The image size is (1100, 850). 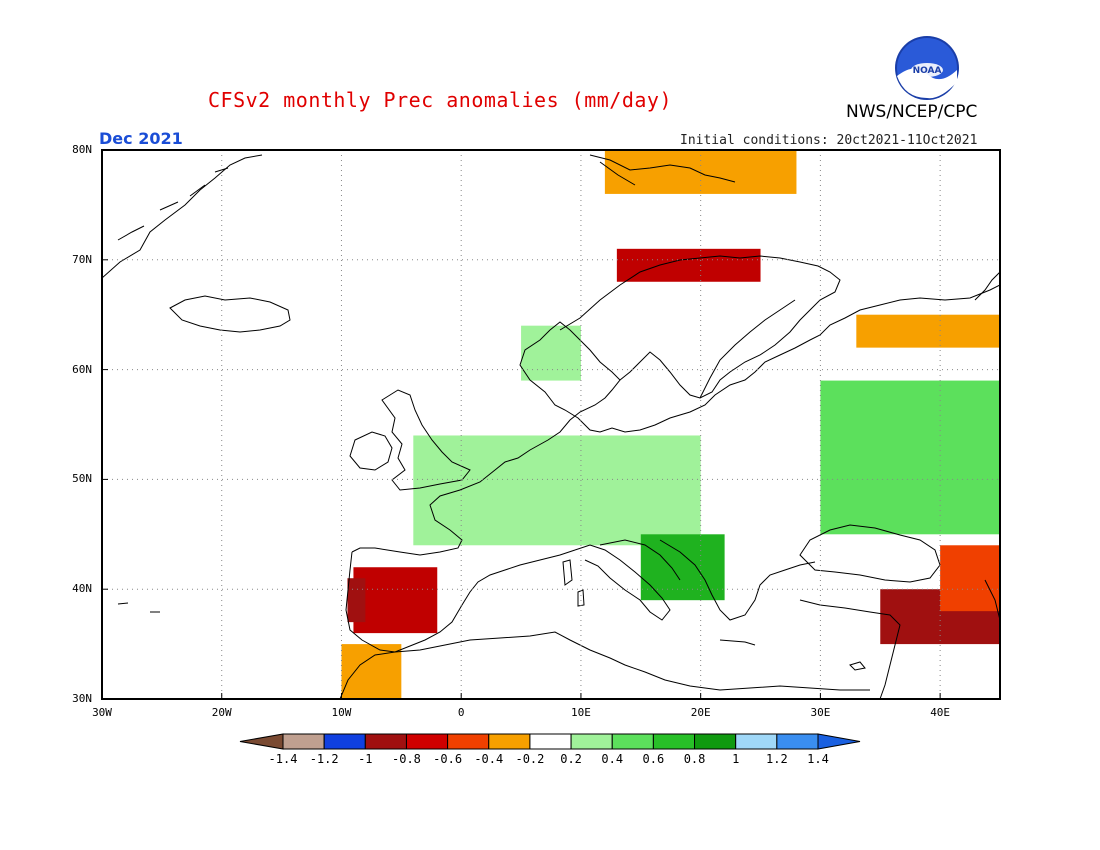 What do you see at coordinates (530, 759) in the screenshot?
I see `colorbar-tick-label: -0.2` at bounding box center [530, 759].